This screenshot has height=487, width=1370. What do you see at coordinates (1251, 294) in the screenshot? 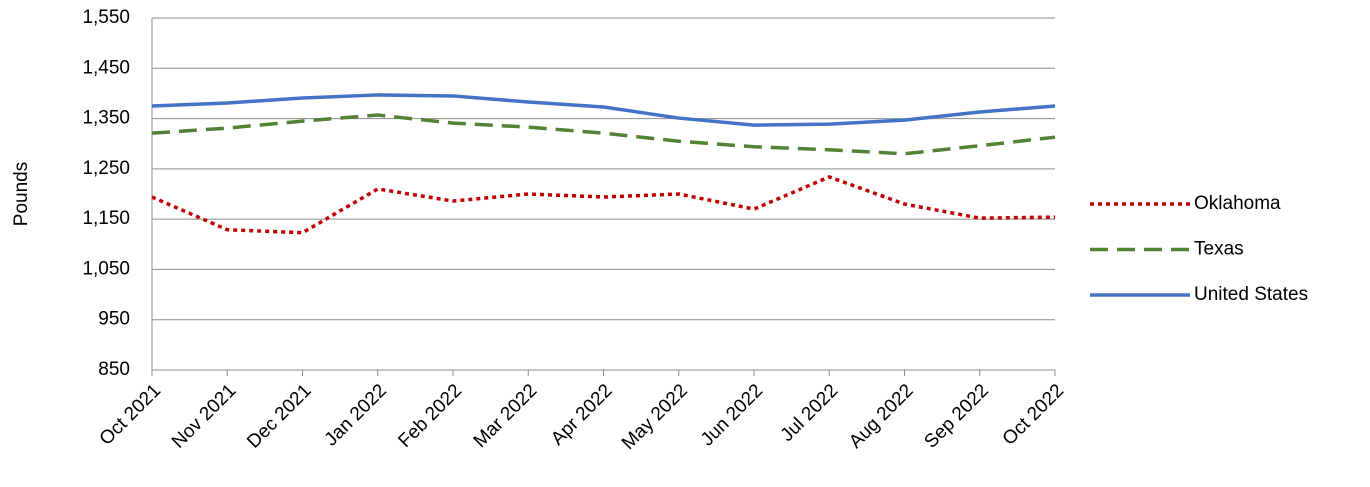
I see `legend-label: United States` at bounding box center [1251, 294].